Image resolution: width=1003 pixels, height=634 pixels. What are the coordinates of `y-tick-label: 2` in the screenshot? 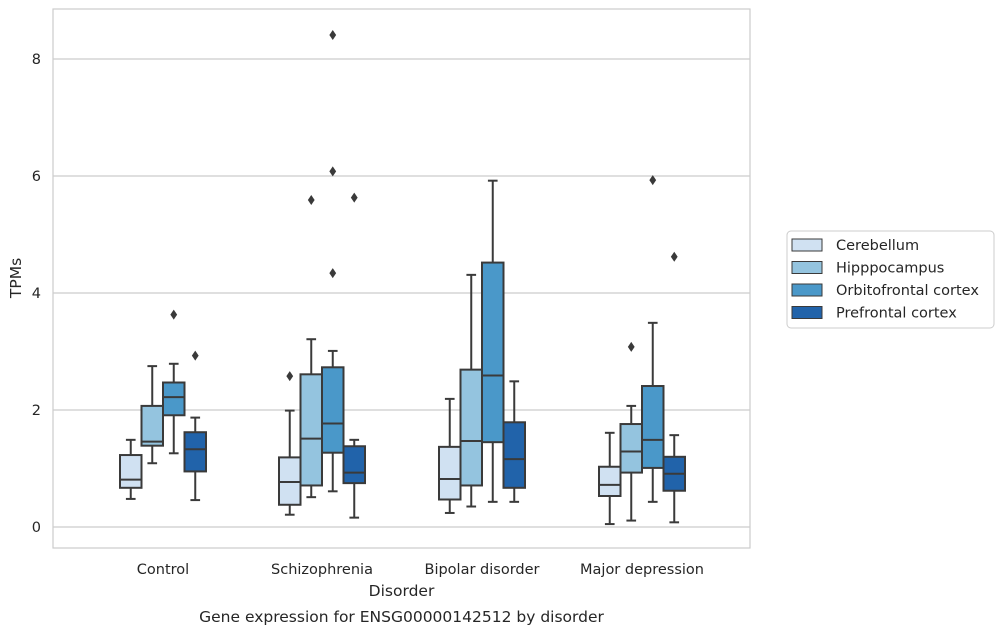 It's located at (36, 411).